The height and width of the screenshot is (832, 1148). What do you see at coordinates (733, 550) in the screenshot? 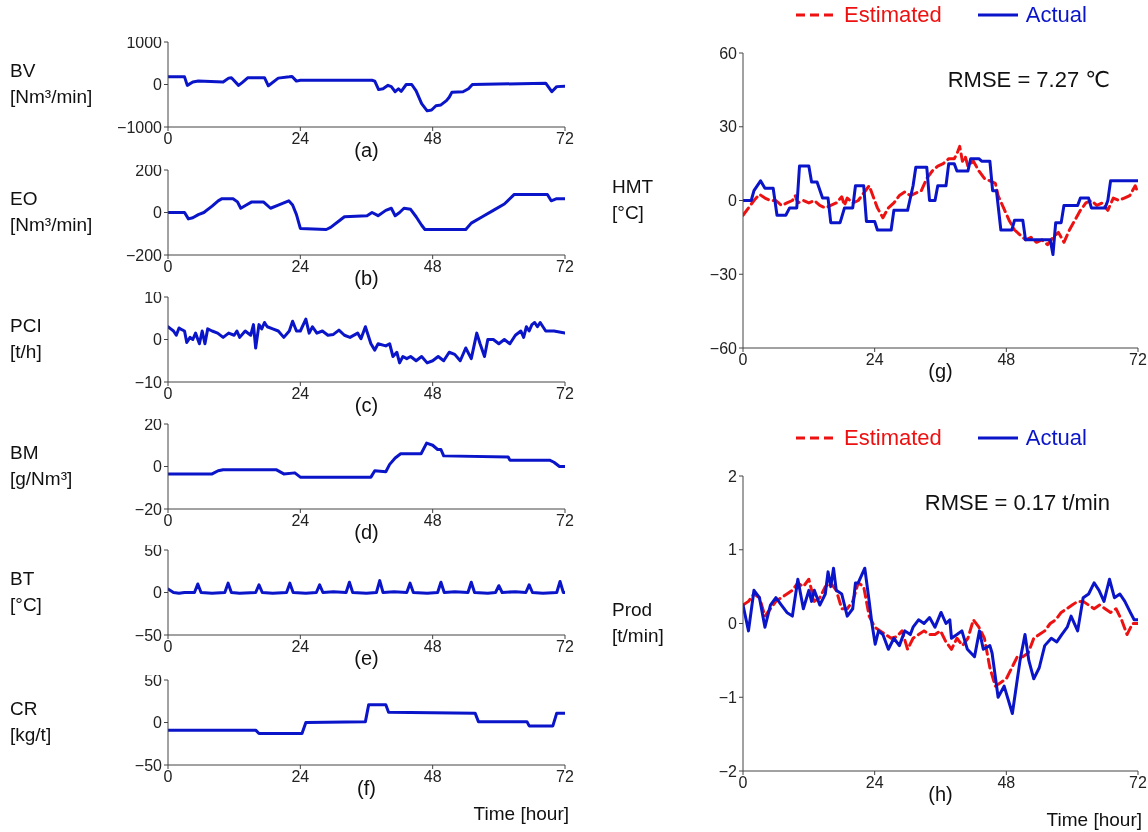
I see `y-tick-label: 1` at bounding box center [733, 550].